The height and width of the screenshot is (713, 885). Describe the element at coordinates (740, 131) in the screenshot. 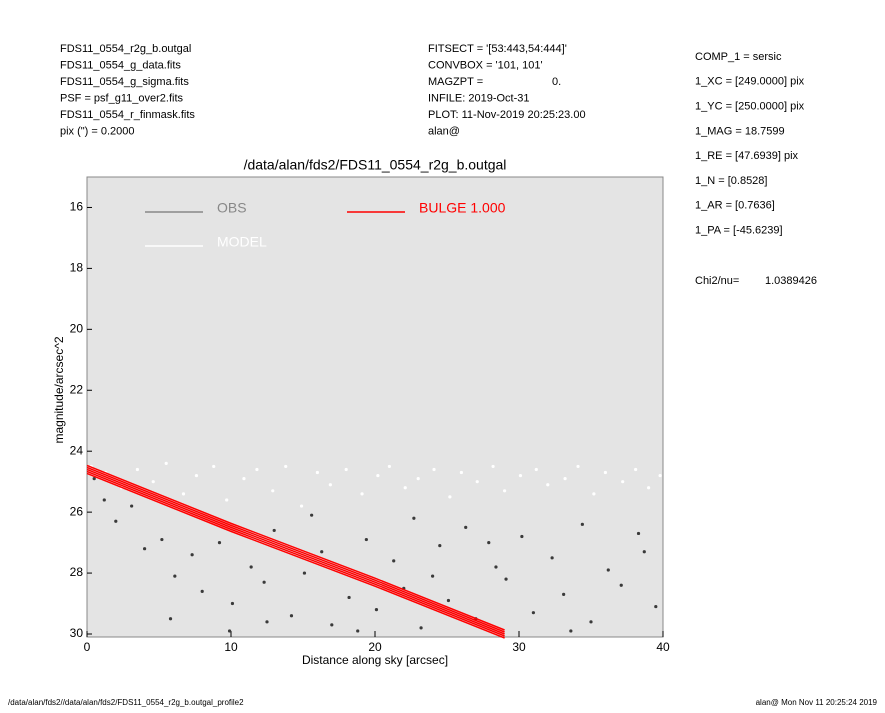

I see `parameter: 1_MAG = 18.7599` at that location.